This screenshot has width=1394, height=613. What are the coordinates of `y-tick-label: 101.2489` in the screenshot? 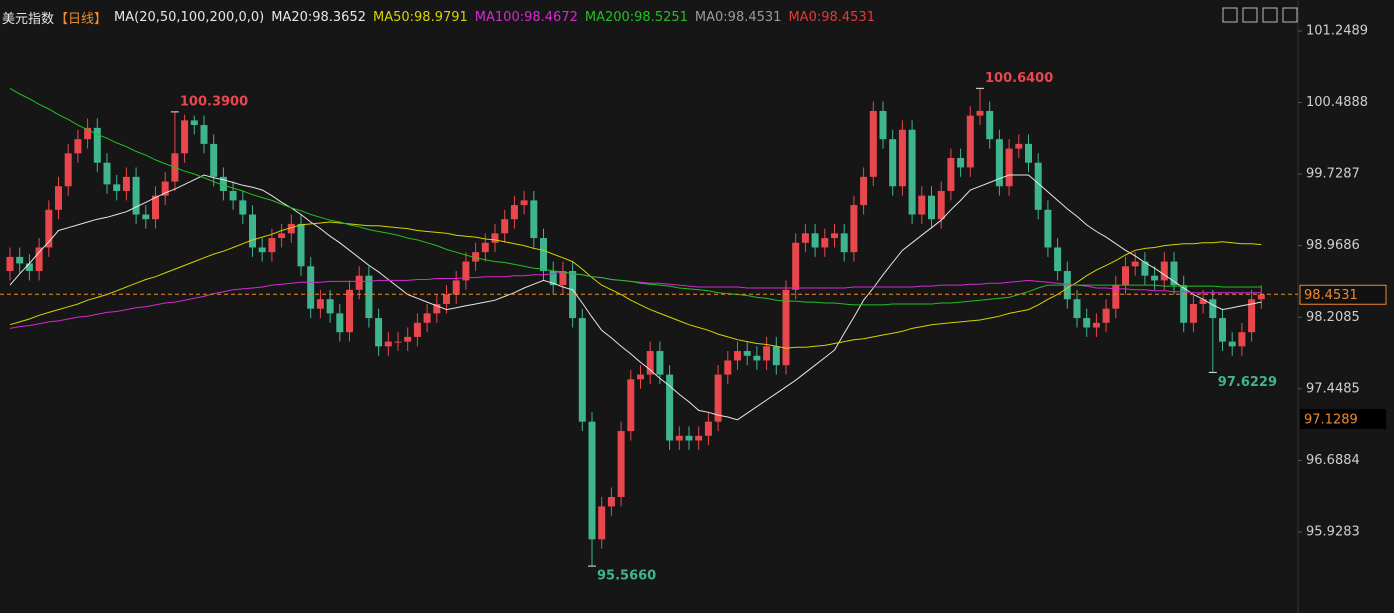 It's located at (1337, 30).